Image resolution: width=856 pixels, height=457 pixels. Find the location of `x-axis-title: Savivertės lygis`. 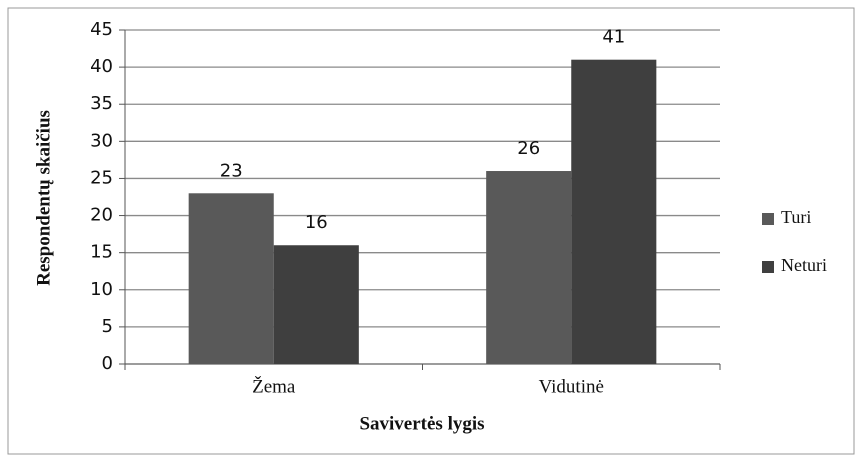

x-axis-title: Savivertės lygis is located at coordinates (421, 423).